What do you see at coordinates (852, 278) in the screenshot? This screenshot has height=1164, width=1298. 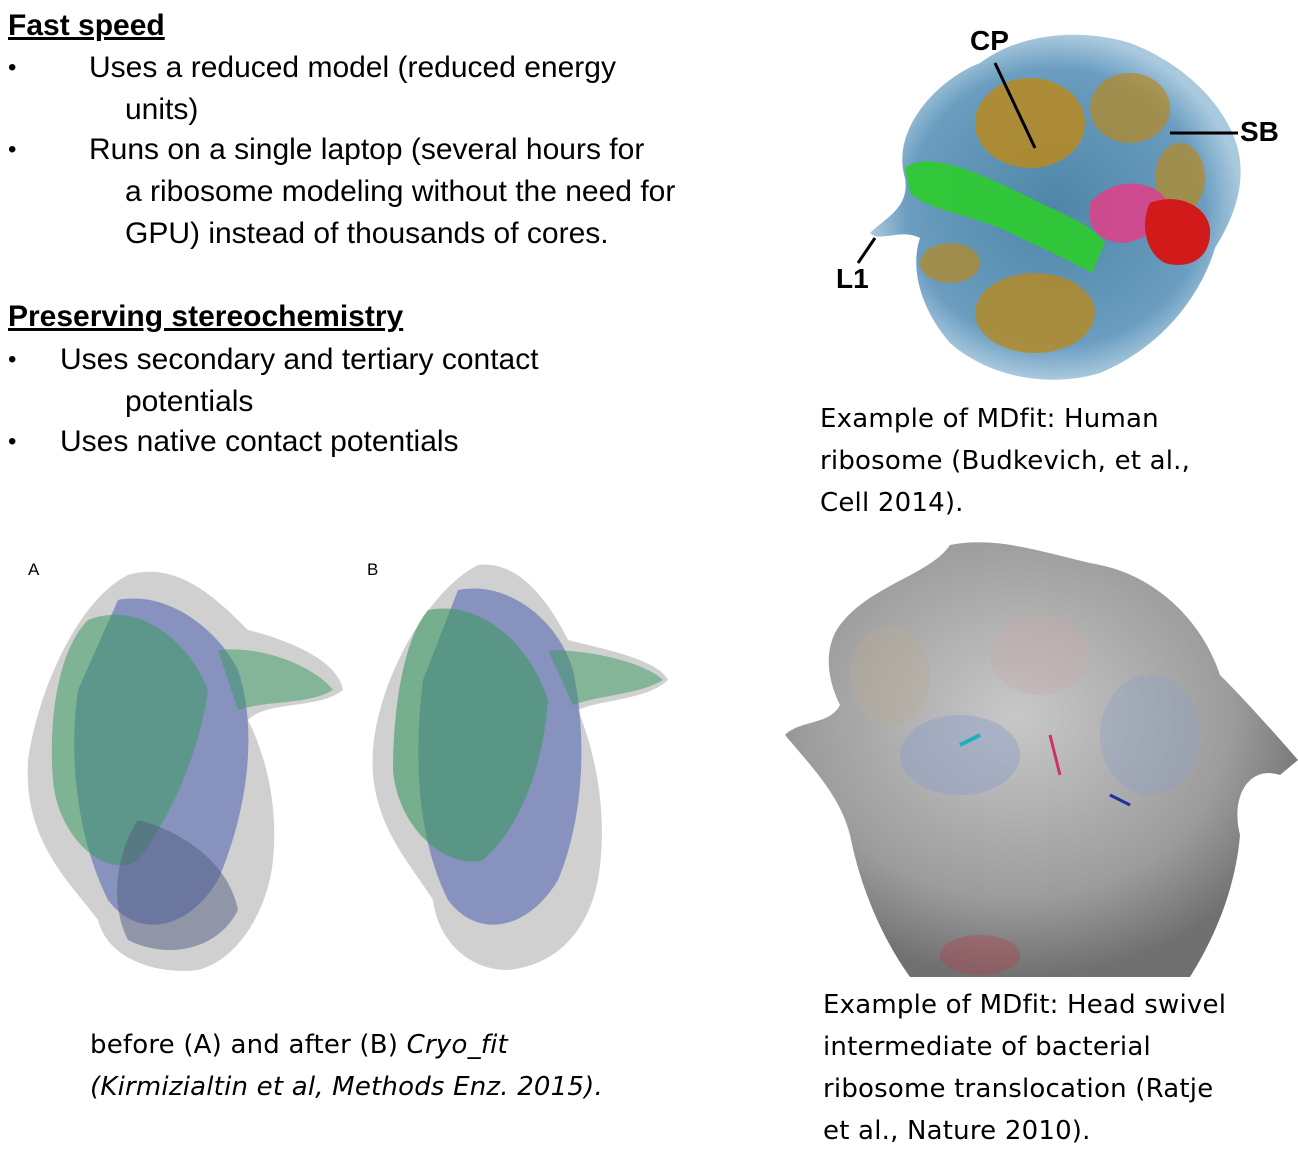 I see `l1-label: L1` at bounding box center [852, 278].